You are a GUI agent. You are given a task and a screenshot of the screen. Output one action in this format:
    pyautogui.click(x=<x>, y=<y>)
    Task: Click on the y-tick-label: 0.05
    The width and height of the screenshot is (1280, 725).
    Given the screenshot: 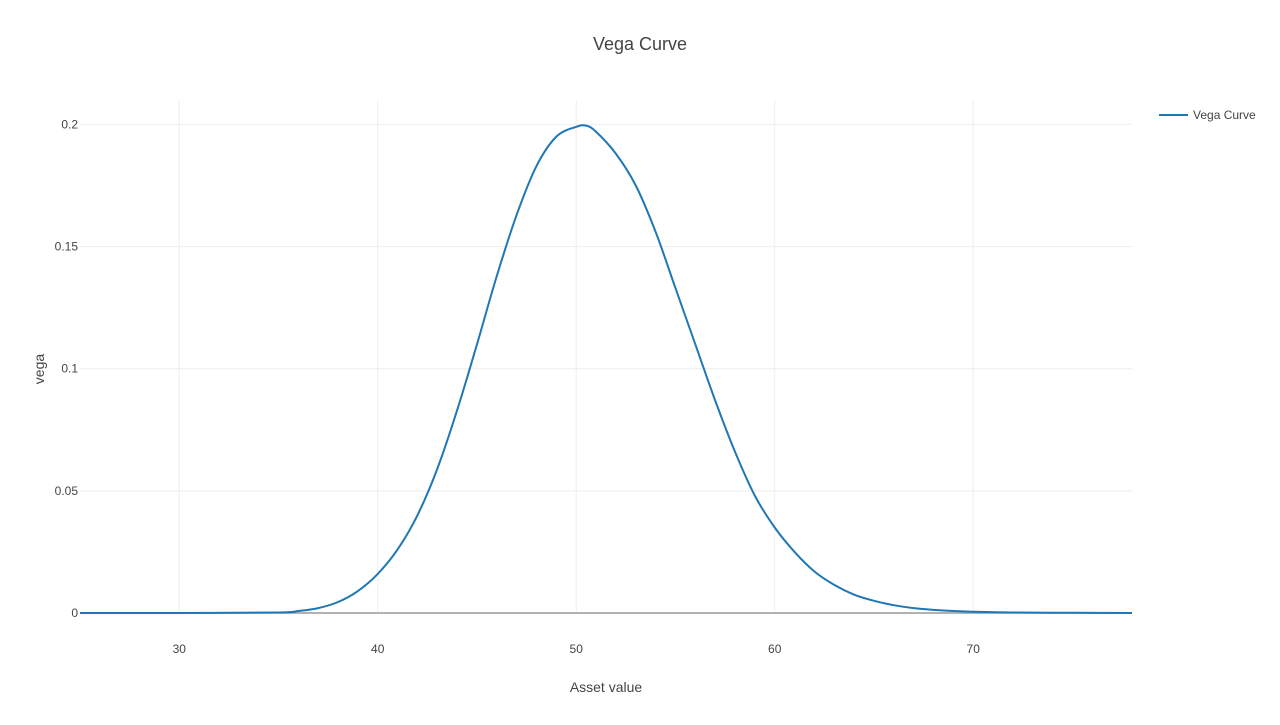 What is the action you would take?
    pyautogui.click(x=67, y=491)
    